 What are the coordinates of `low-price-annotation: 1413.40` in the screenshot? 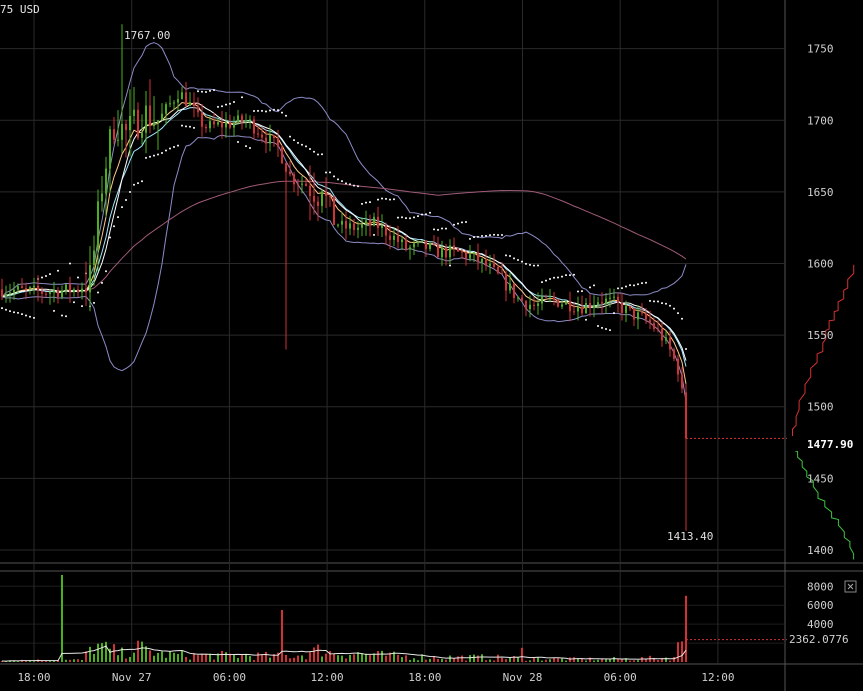 It's located at (690, 536).